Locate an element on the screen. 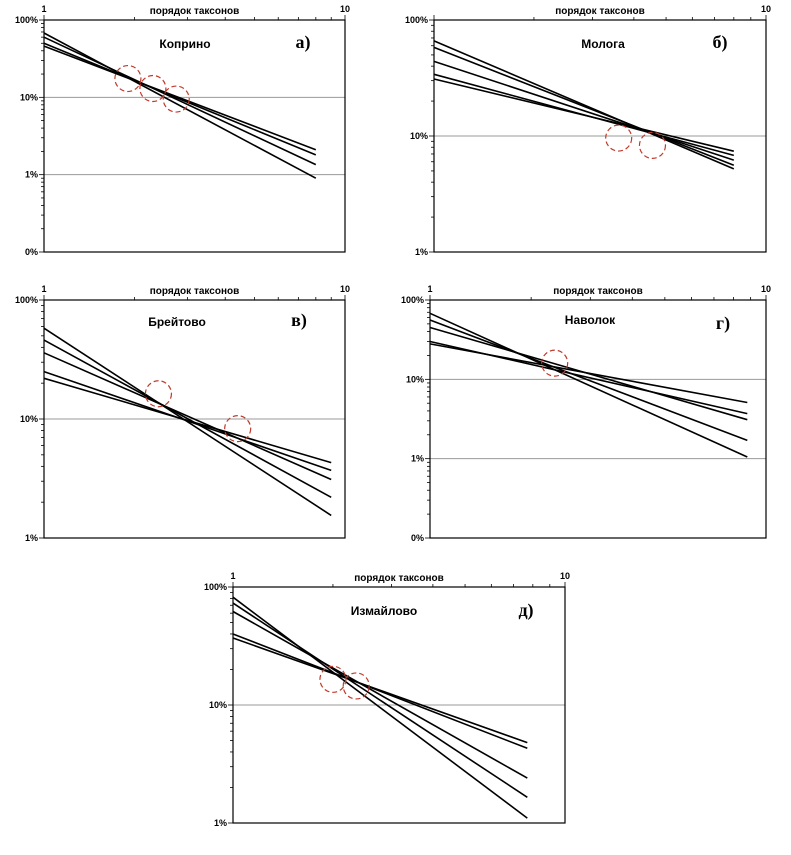 The image size is (791, 855). chart-panel-1: 100% 10% 1% 0% 1 10 порядок таксонов Коприно а) is located at coordinates (182, 130).